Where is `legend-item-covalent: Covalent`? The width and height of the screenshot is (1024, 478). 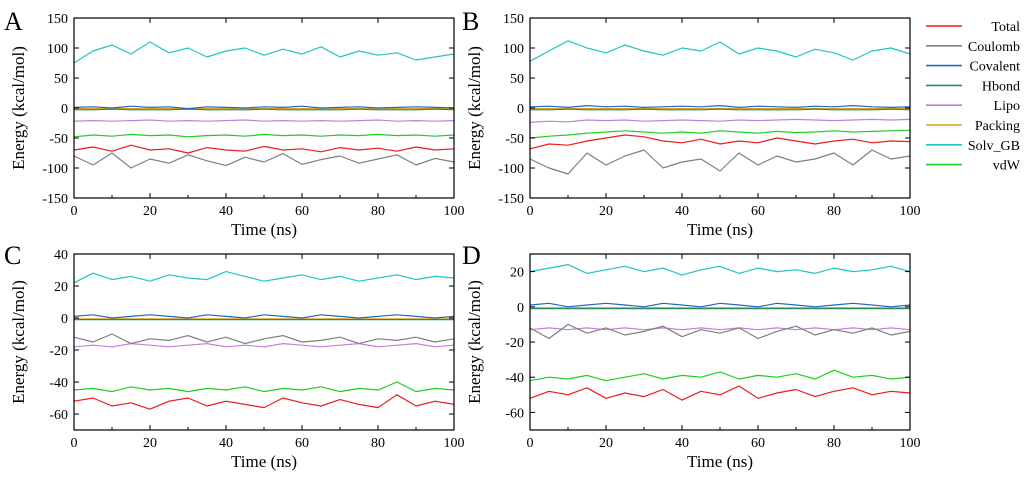 legend-item-covalent: Covalent is located at coordinates (973, 67).